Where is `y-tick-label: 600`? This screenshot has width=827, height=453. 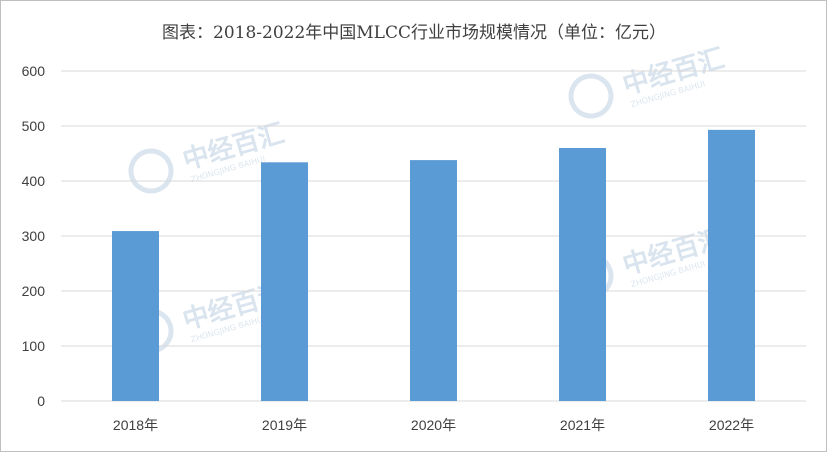 y-tick-label: 600 is located at coordinates (34, 71).